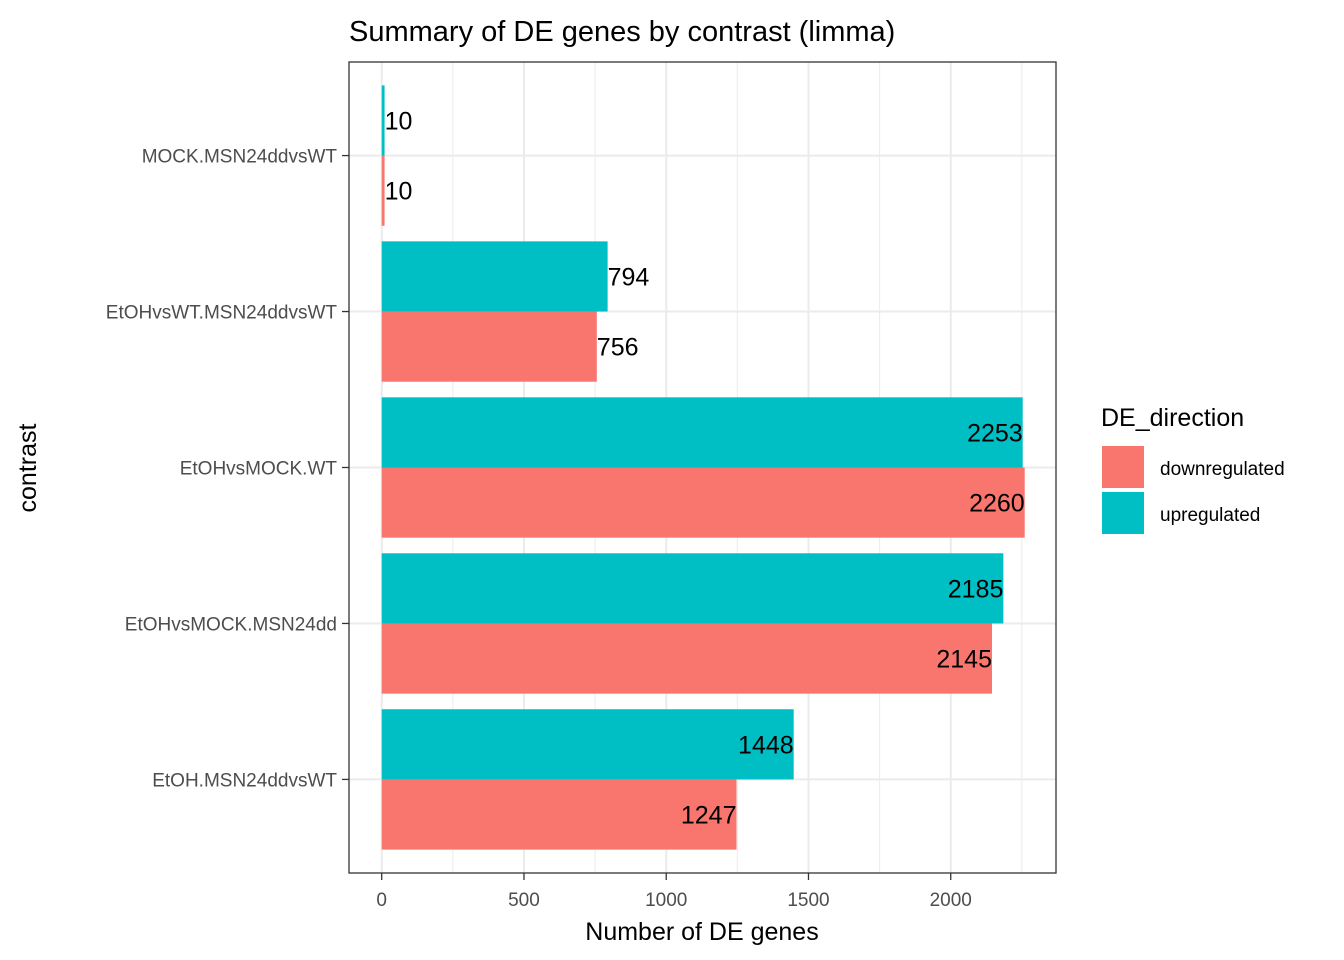 The width and height of the screenshot is (1344, 960). I want to click on legend-title: DE_direction, so click(1172, 418).